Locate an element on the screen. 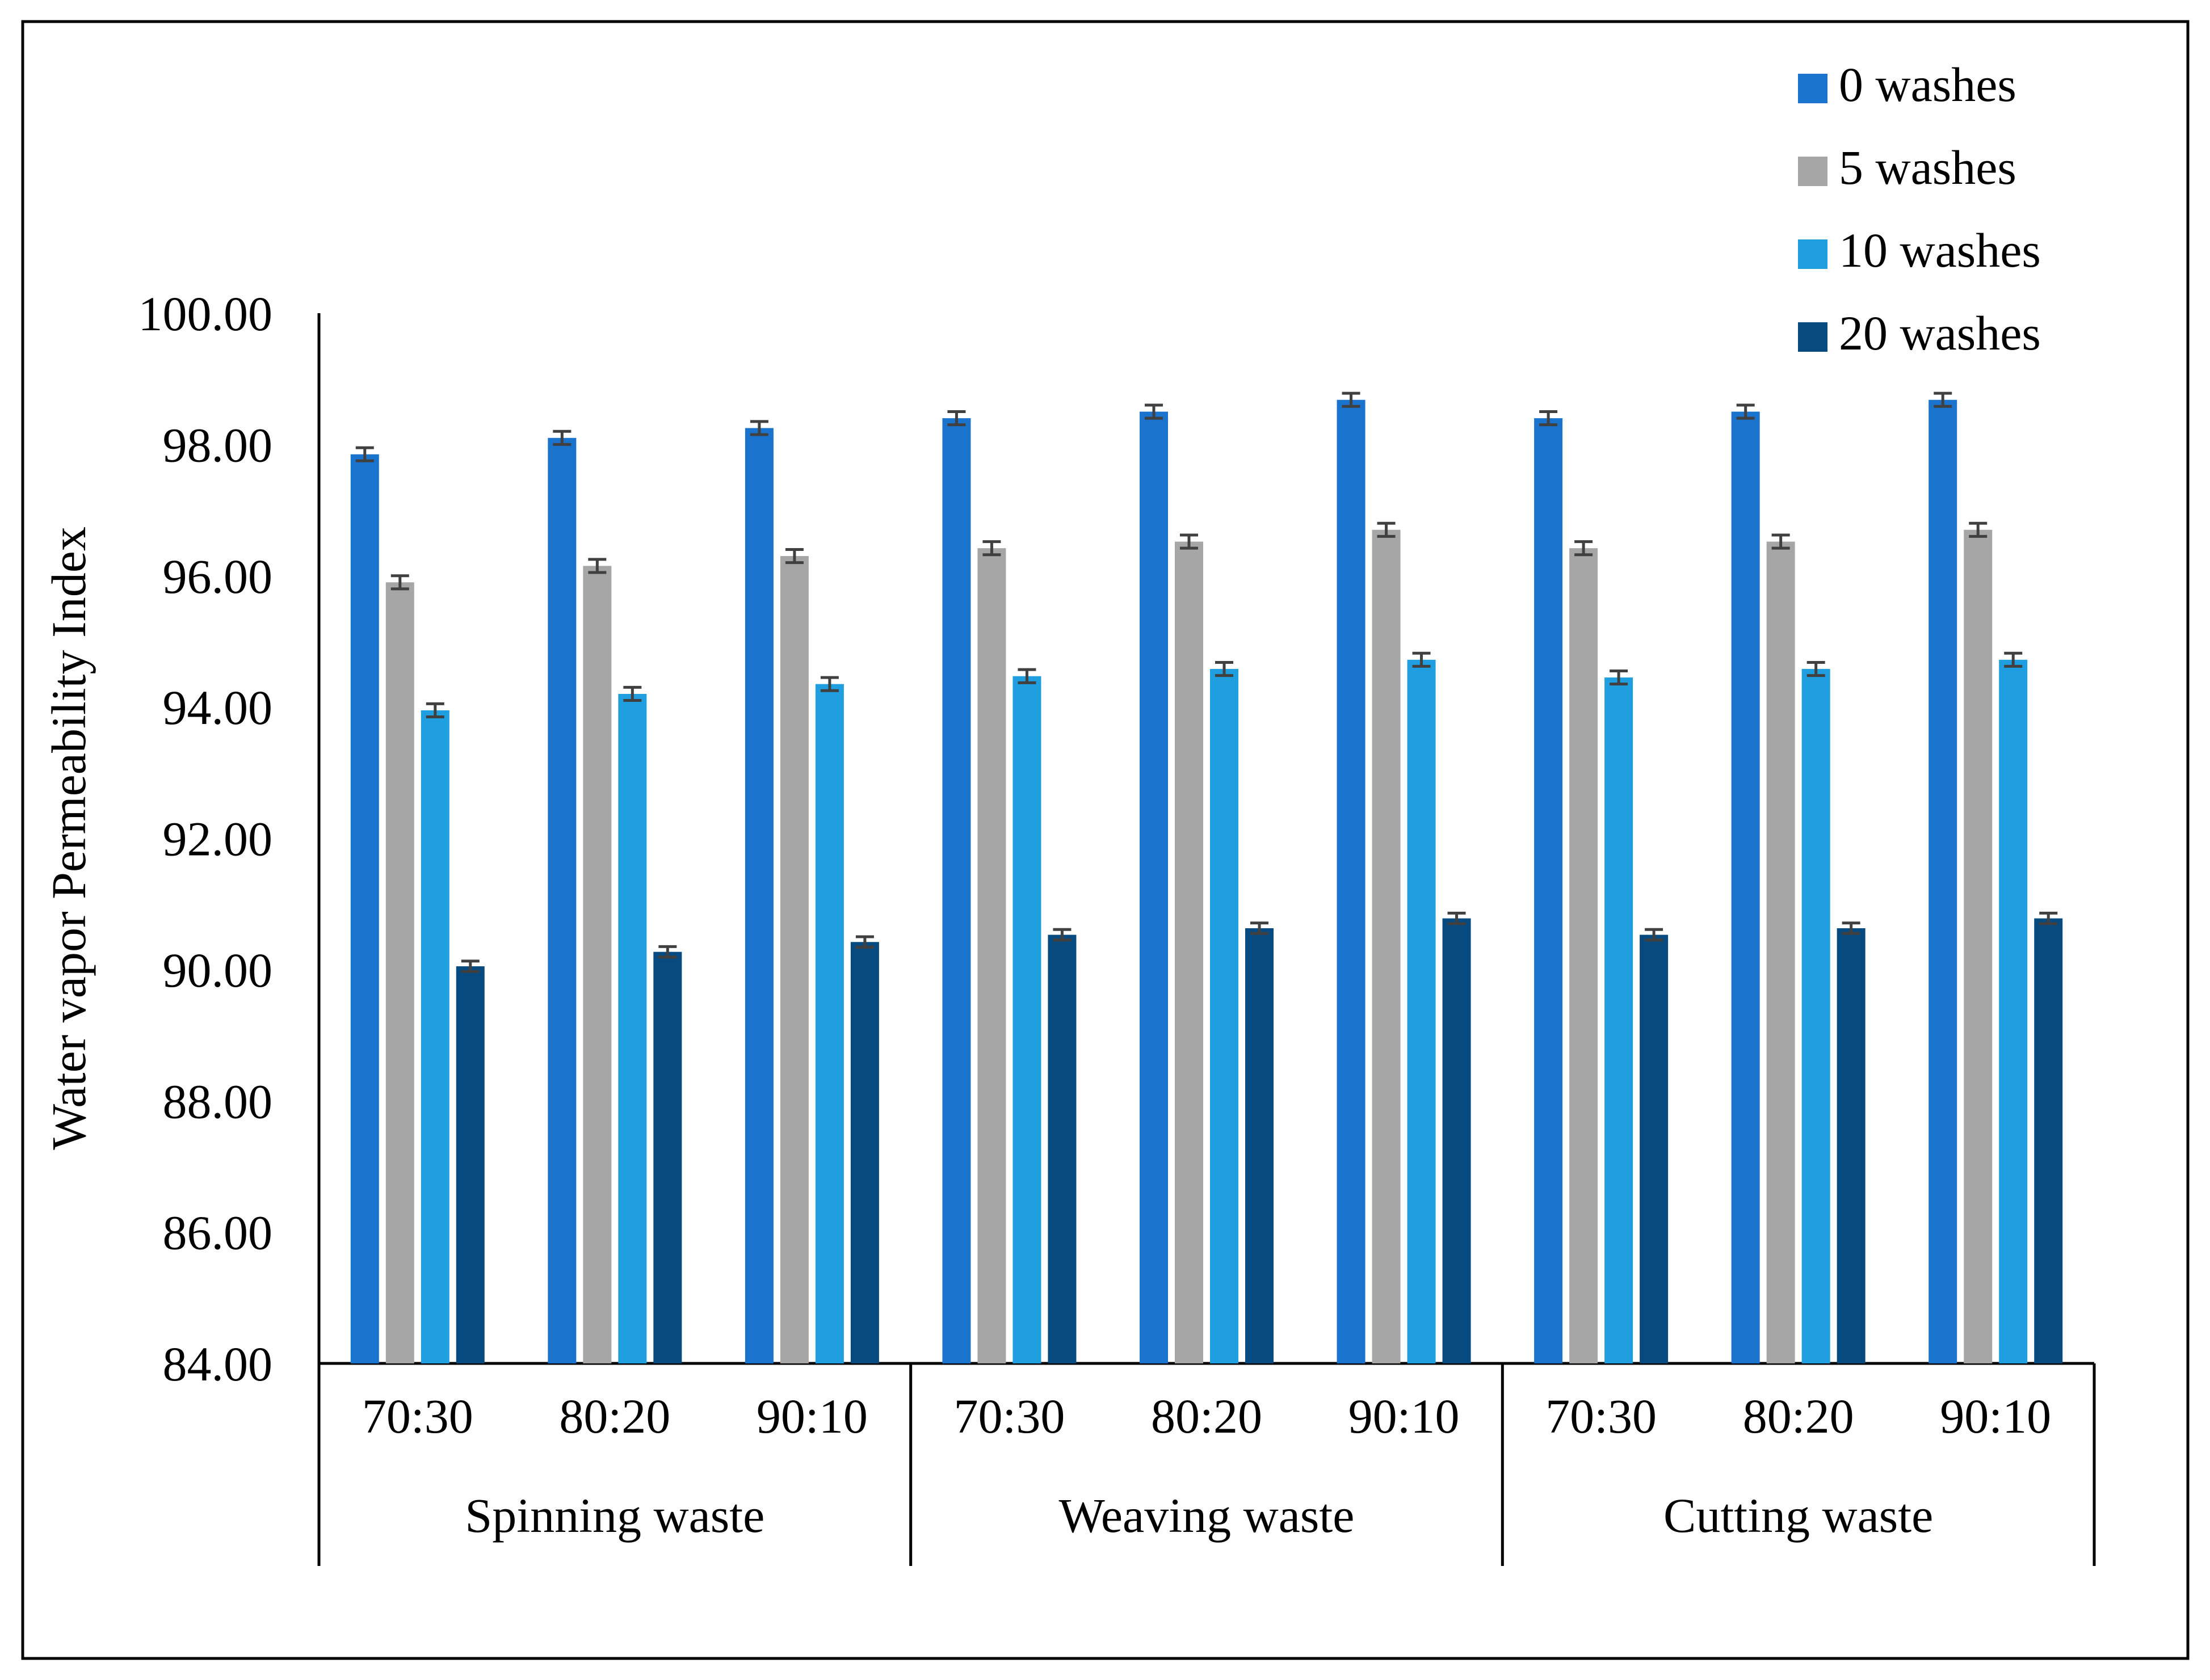 The height and width of the screenshot is (1680, 2210). y-tick-label: 94.00 is located at coordinates (218, 707).